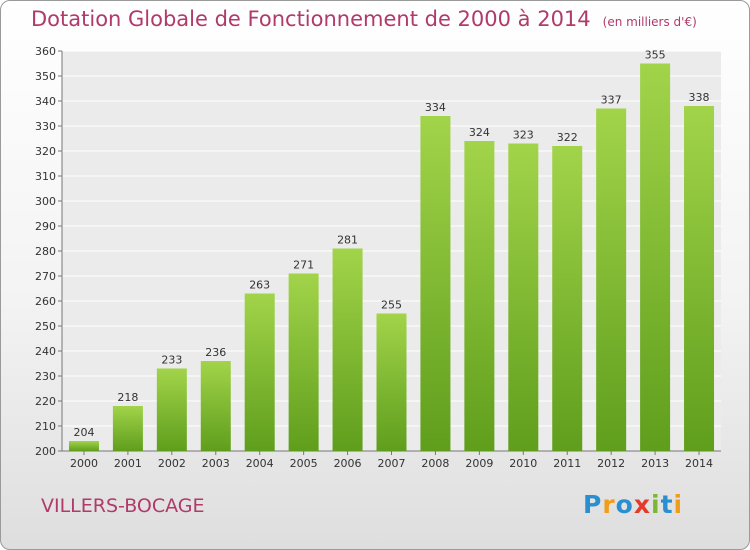 Image resolution: width=750 pixels, height=550 pixels. What do you see at coordinates (609, 504) in the screenshot?
I see `logo-letter: r` at bounding box center [609, 504].